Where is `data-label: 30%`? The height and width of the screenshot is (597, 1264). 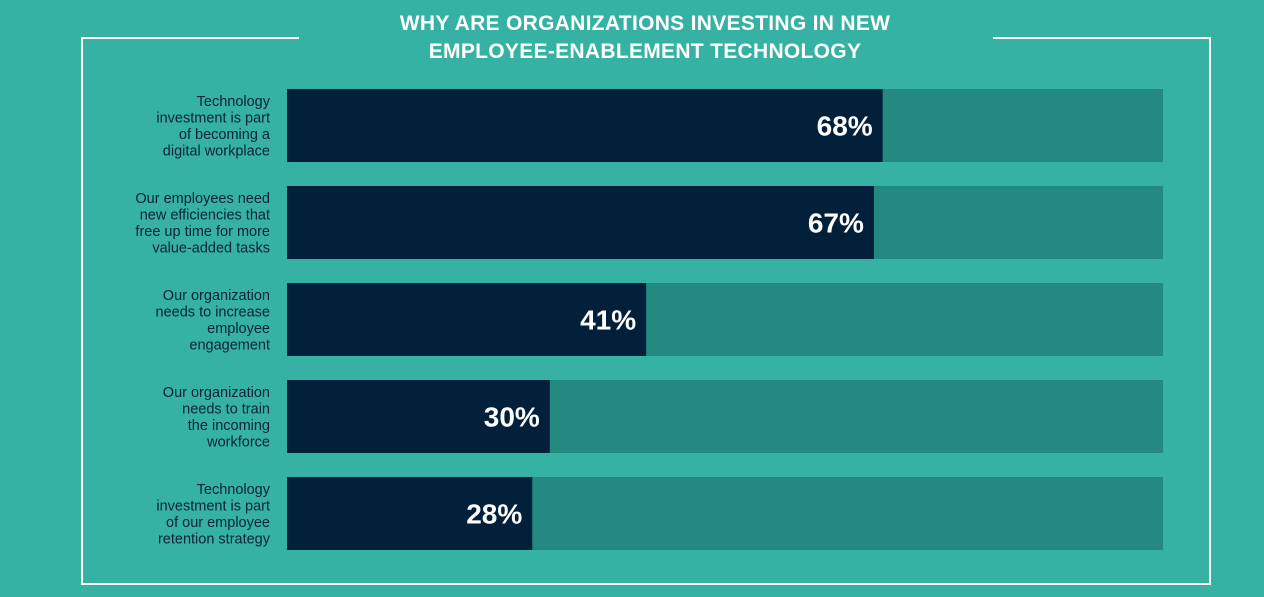
data-label: 30% is located at coordinates (512, 417).